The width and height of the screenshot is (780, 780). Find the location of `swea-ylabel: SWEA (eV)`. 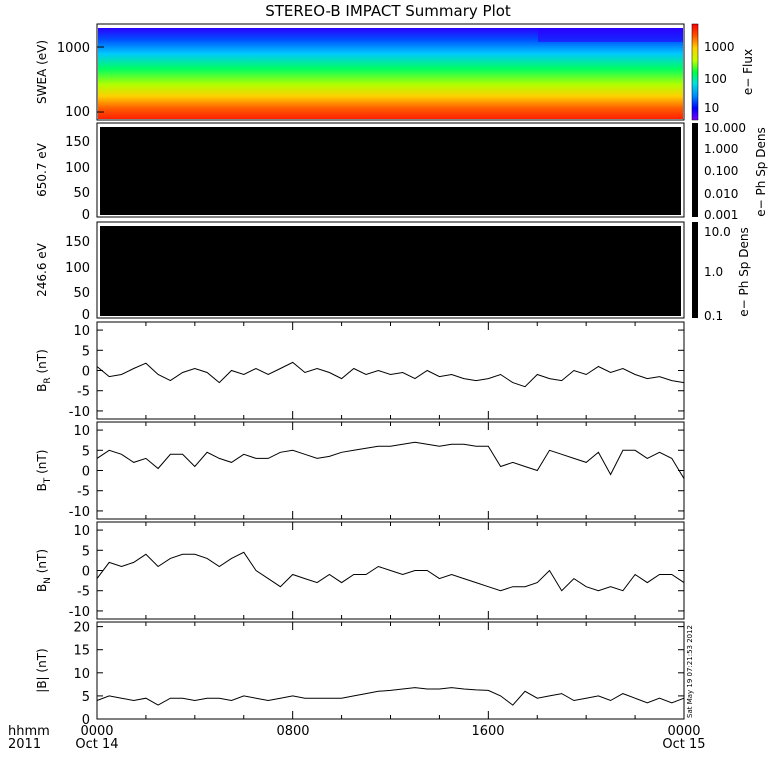

swea-ylabel: SWEA (eV) is located at coordinates (42, 72).